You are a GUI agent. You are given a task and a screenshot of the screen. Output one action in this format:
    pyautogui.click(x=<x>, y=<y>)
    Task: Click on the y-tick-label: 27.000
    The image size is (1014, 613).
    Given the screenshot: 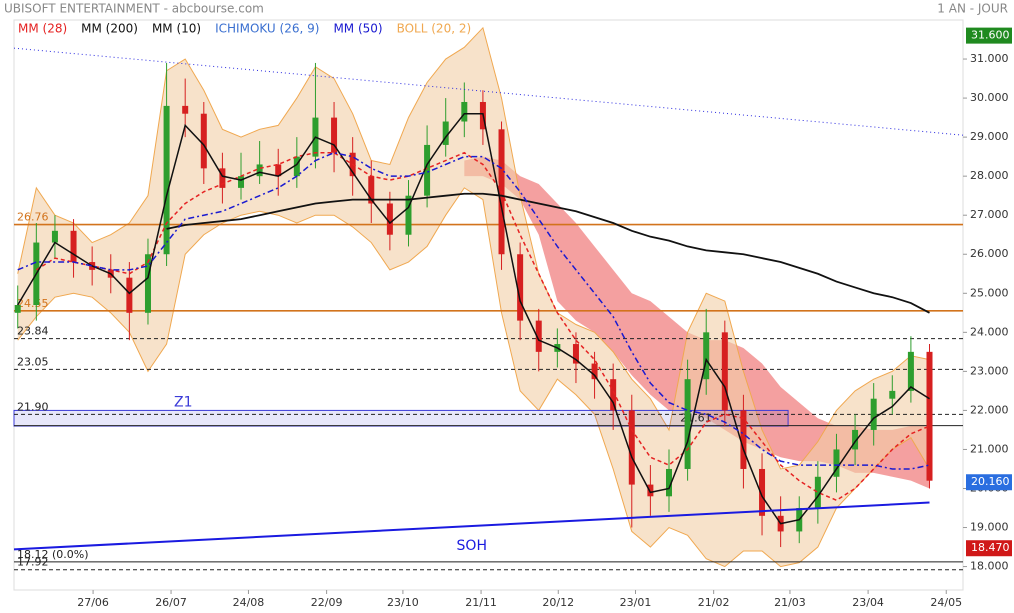 What is the action you would take?
    pyautogui.click(x=989, y=214)
    